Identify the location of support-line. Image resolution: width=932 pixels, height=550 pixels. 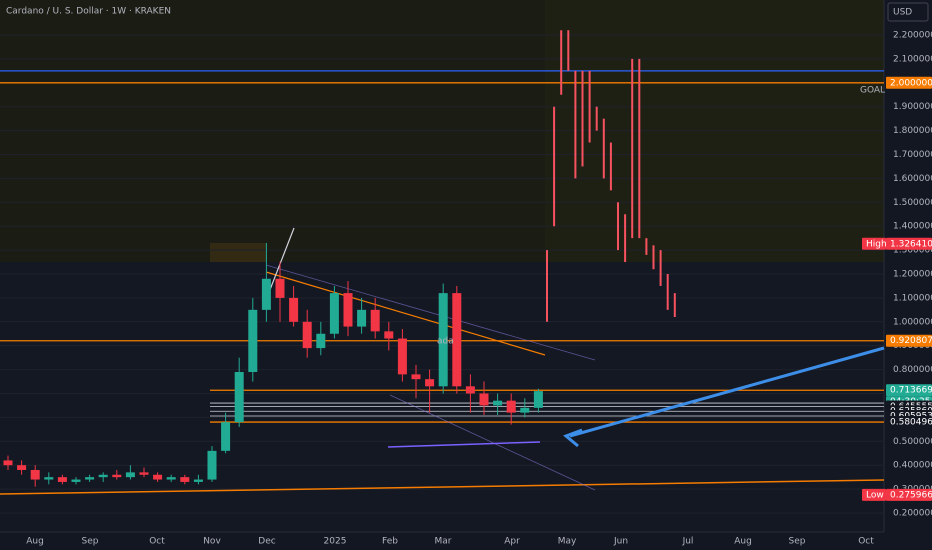
(464, 444).